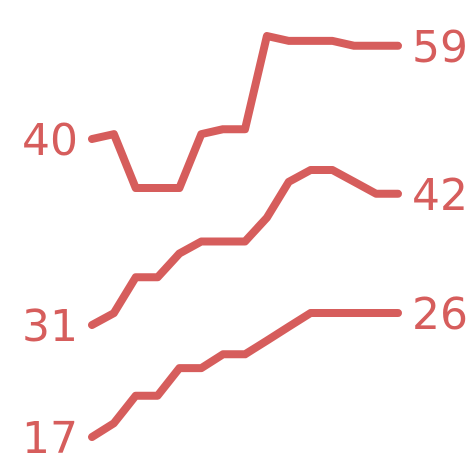  I want to click on end-label-bottom: 26, so click(440, 314).